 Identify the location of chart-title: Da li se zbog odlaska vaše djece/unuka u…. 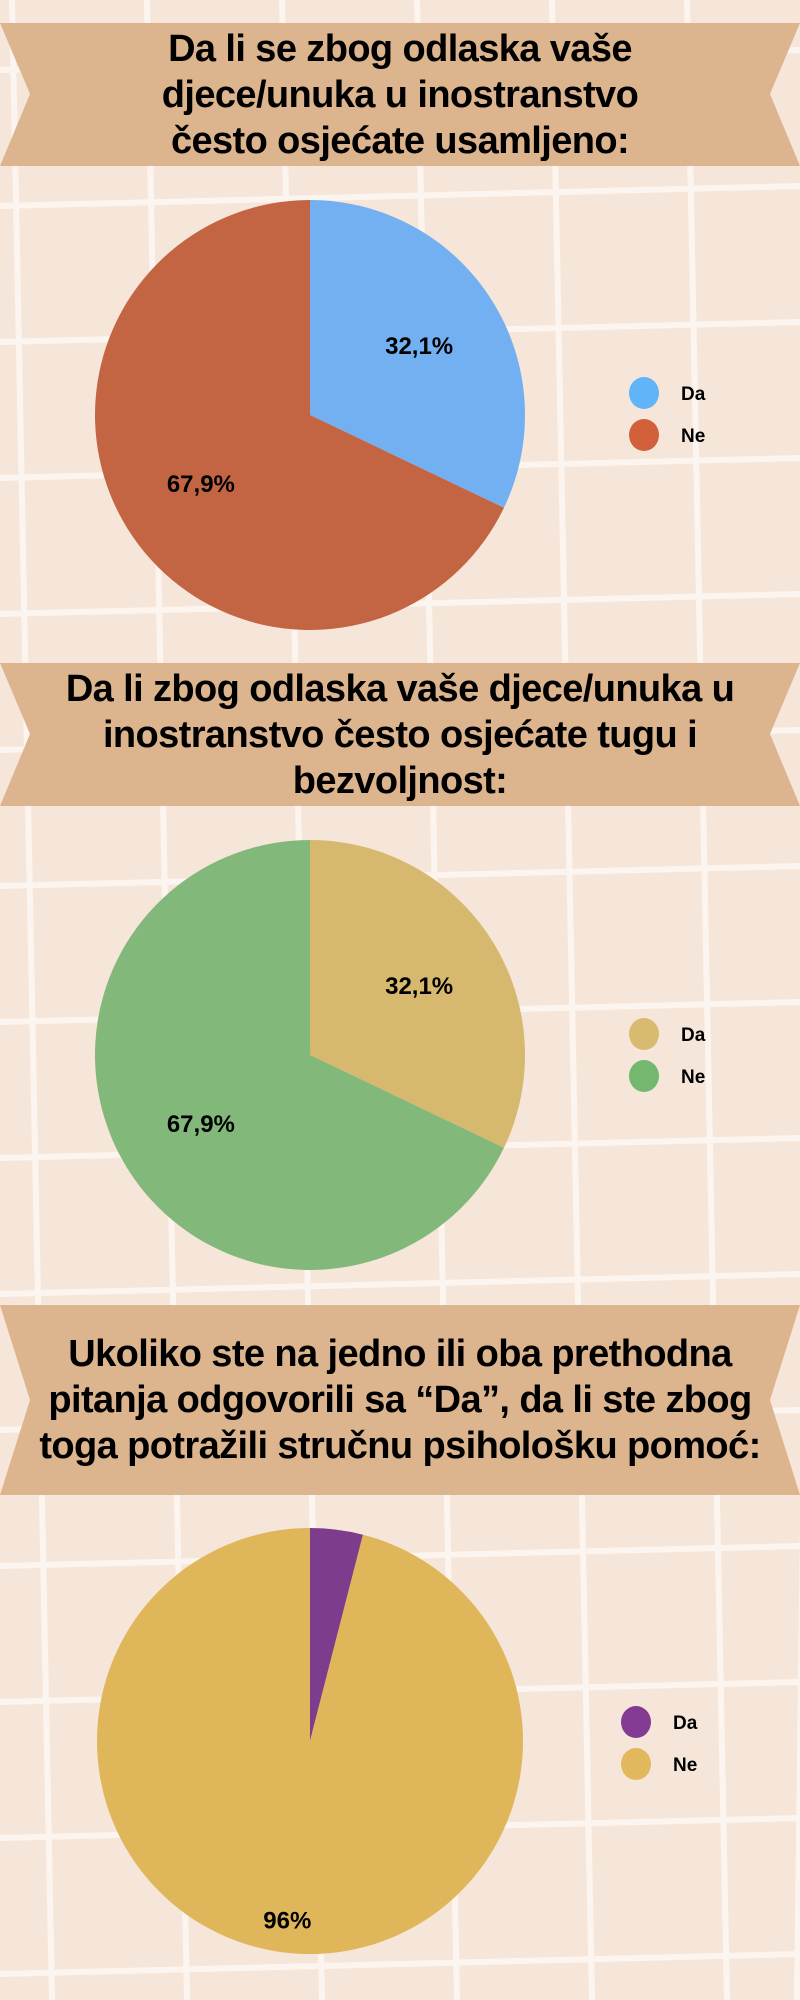
(400, 94).